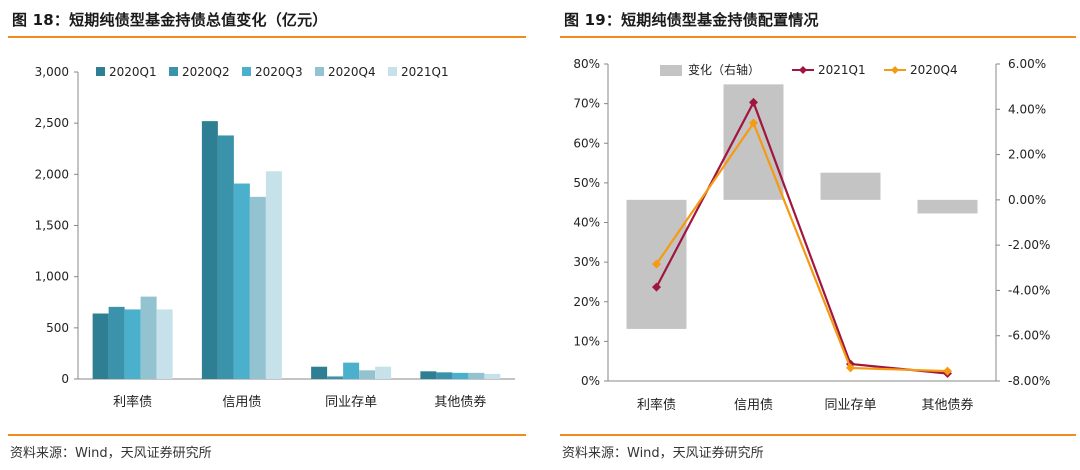 This screenshot has height=470, width=1080. I want to click on legend-swatch-2021Q1, so click(392, 71).